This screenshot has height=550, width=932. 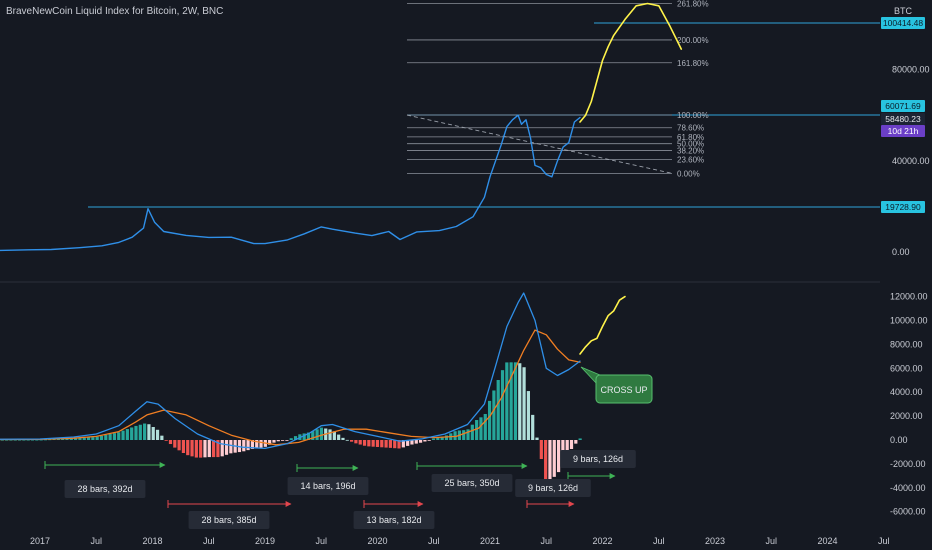 What do you see at coordinates (911, 70) in the screenshot?
I see `price-y-tick-label: 80000.00` at bounding box center [911, 70].